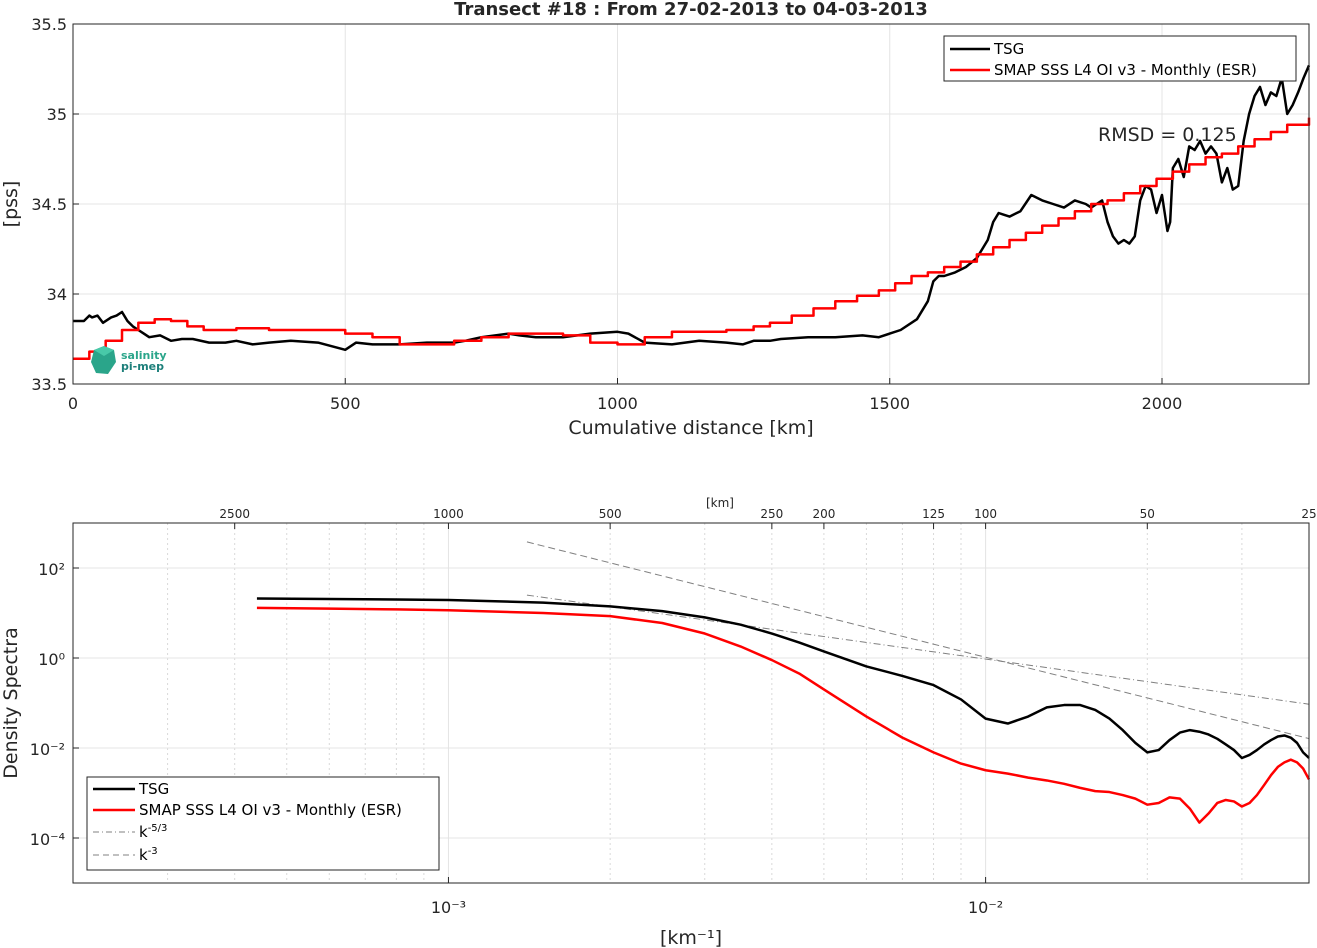 The width and height of the screenshot is (1317, 948). I want to click on top-x-tick-label: 1000, so click(617, 403).